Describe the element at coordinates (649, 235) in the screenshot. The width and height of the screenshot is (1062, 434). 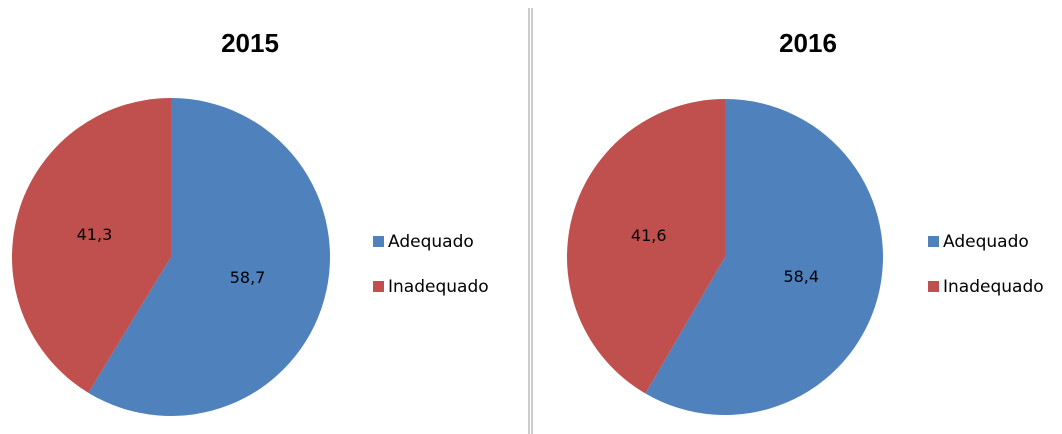
I see `data-label: 41,6` at that location.